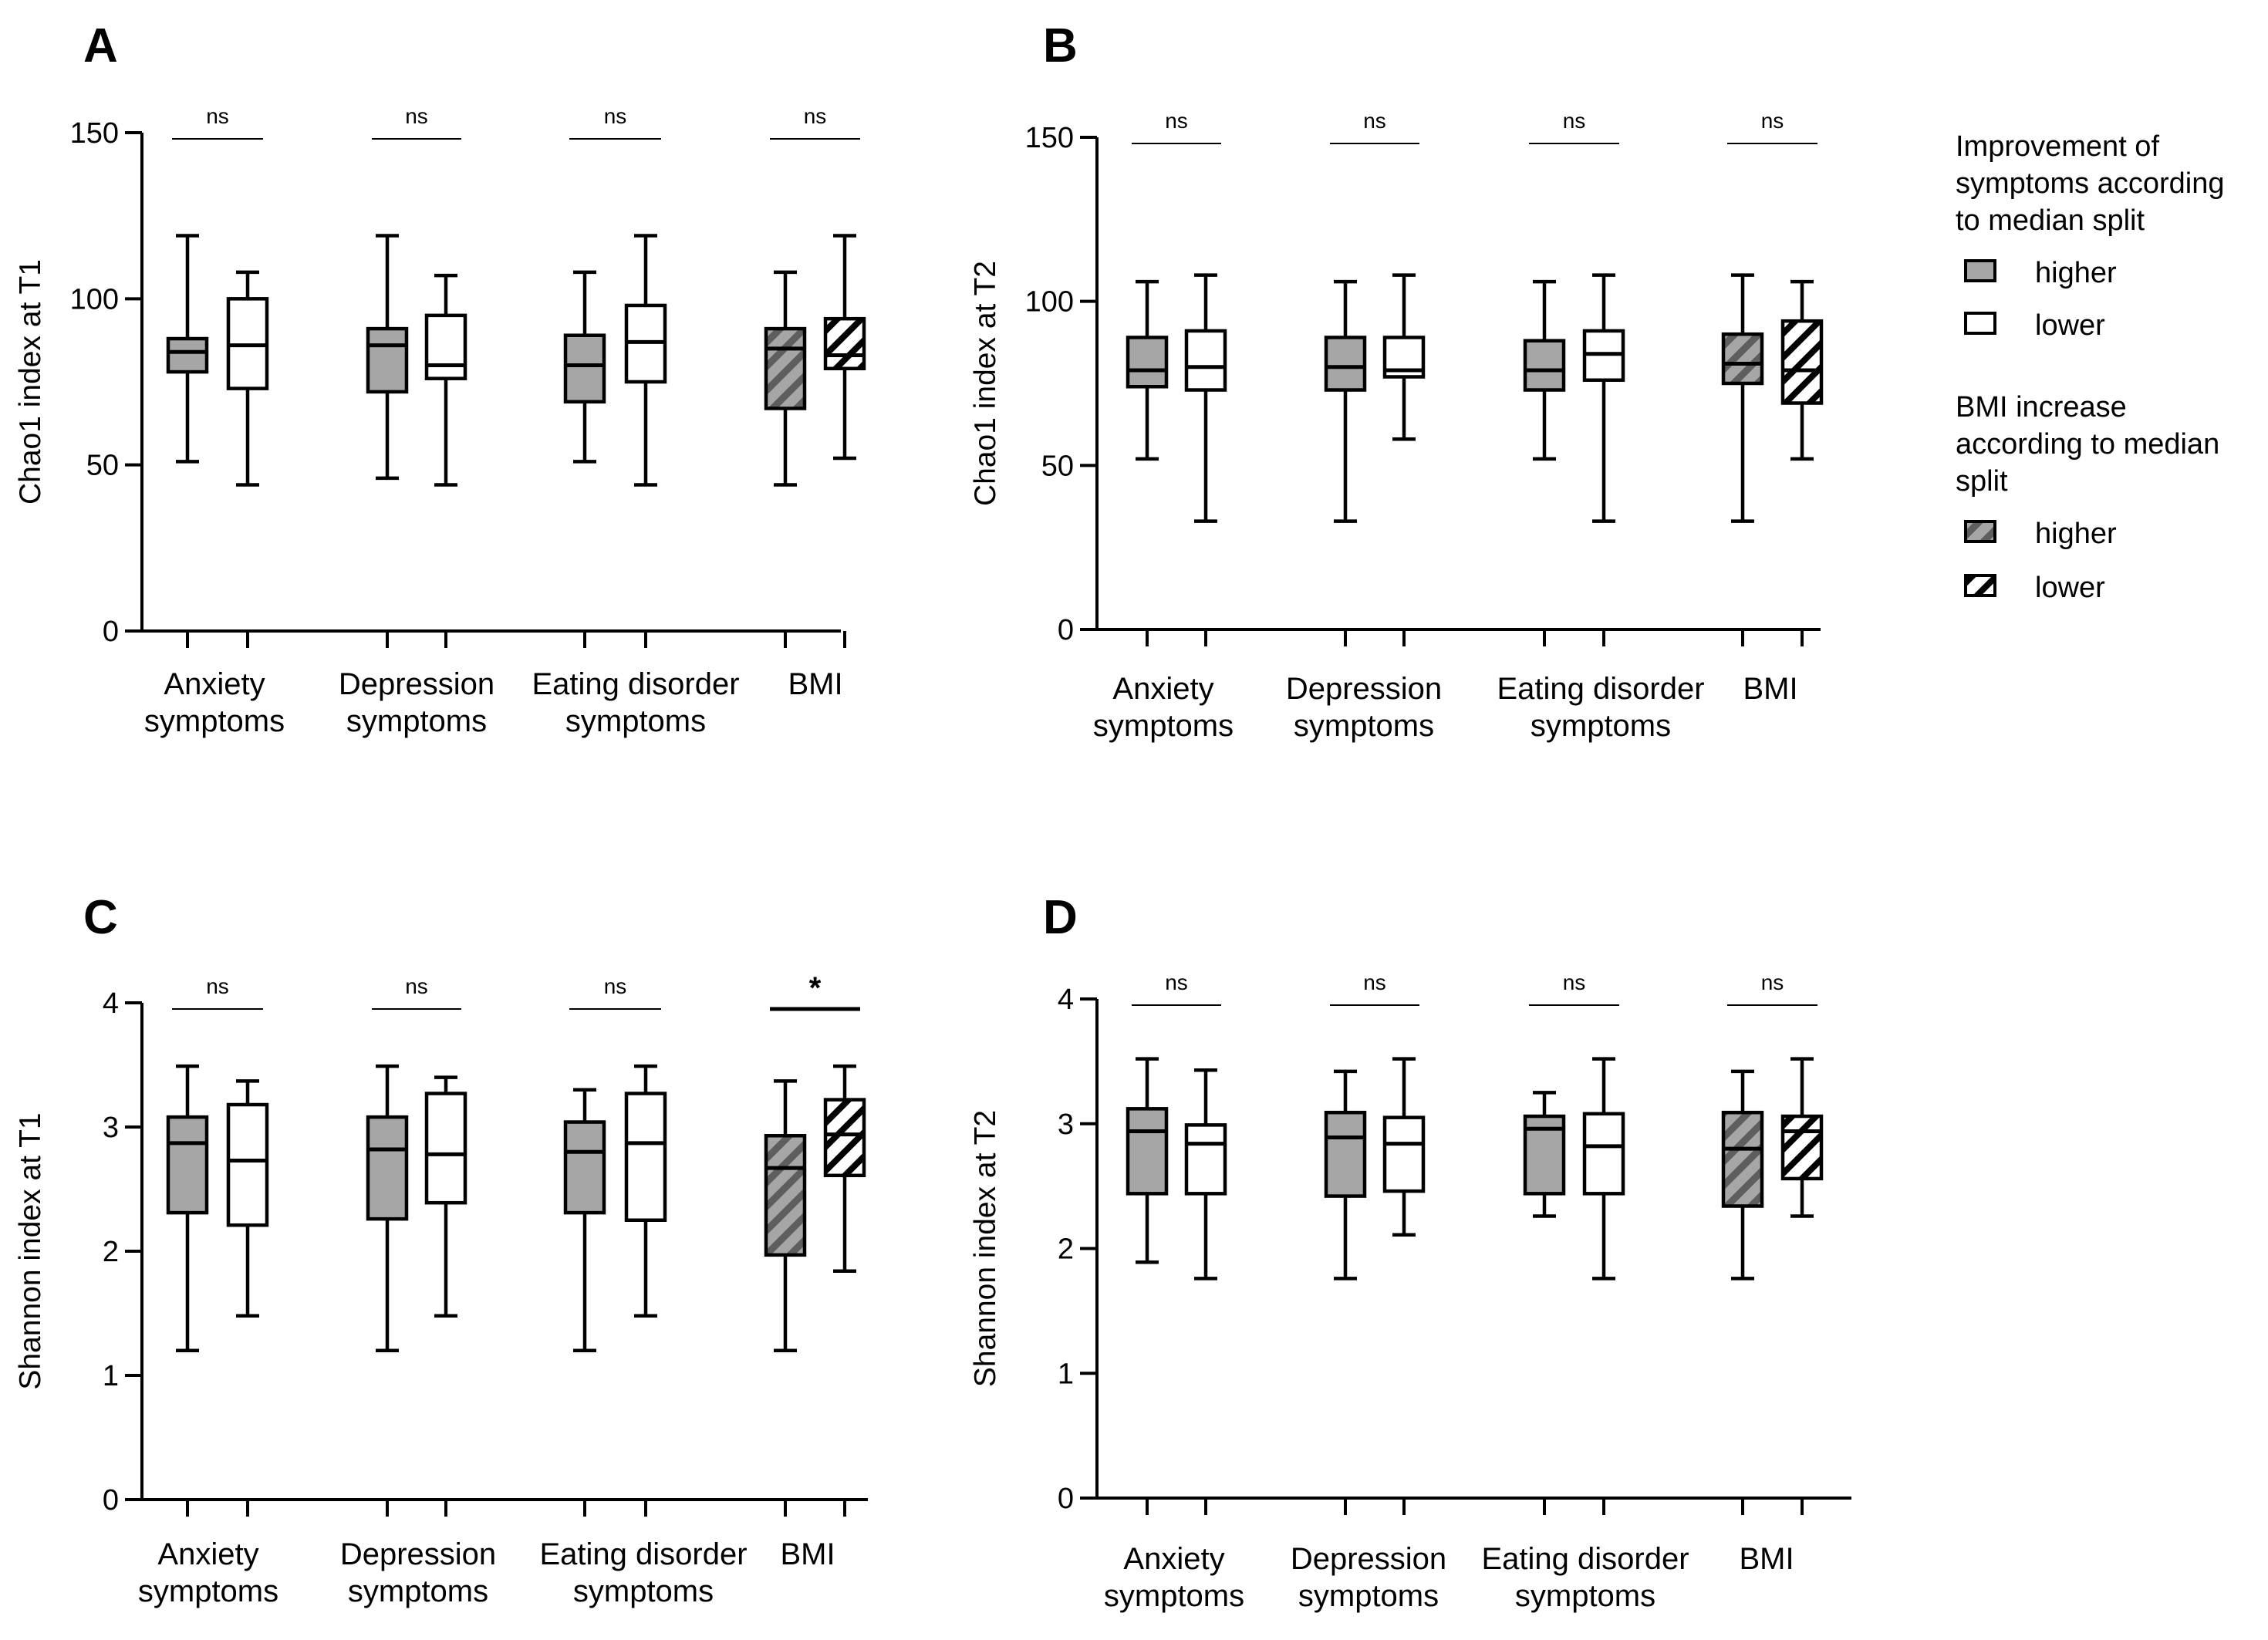  I want to click on significance-label: *, so click(815, 988).